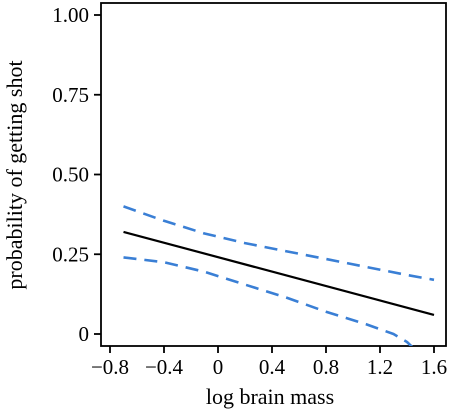  Describe the element at coordinates (84, 334) in the screenshot. I see `y-tick-label: 0` at that location.